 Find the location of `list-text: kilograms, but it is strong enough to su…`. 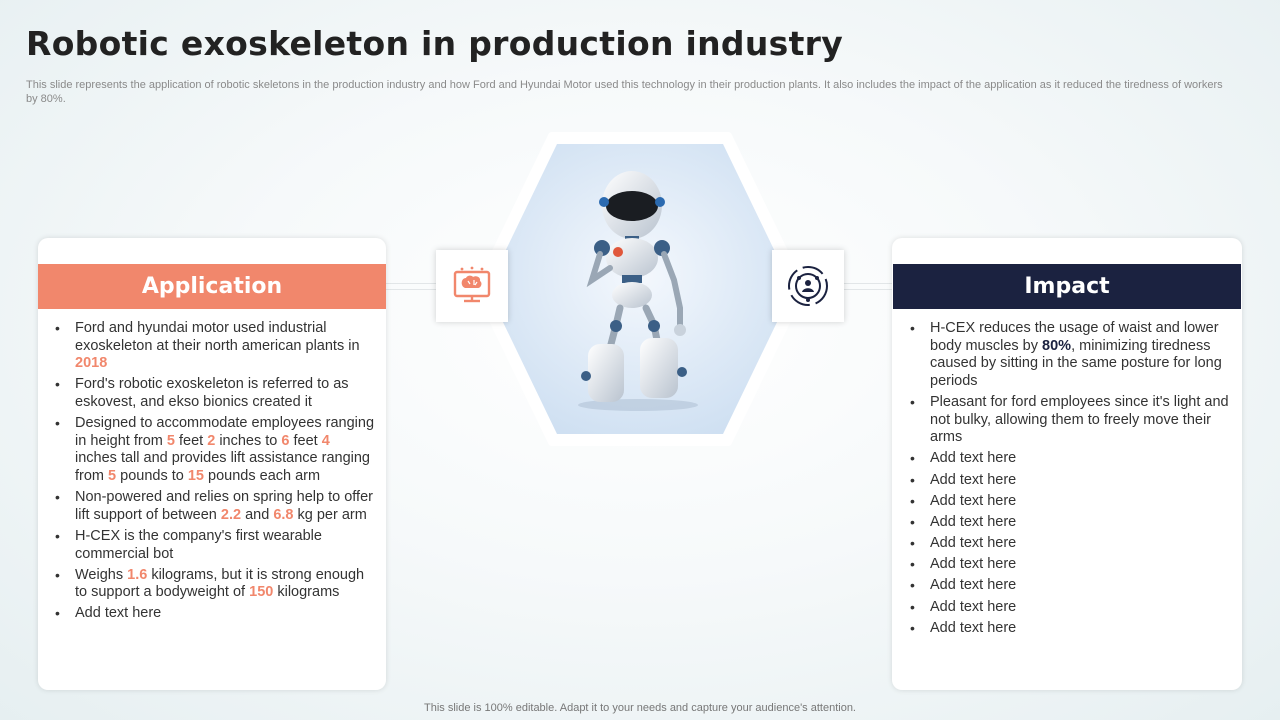

list-text: kilograms, but it is strong enough to su… is located at coordinates (220, 583).